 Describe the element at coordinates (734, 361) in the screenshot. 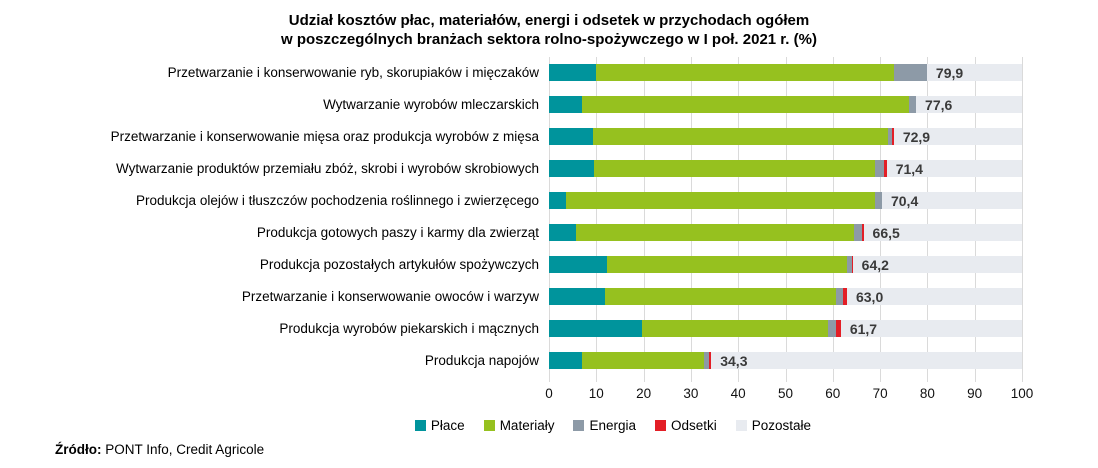

I see `bar-value-label: 34,3` at that location.